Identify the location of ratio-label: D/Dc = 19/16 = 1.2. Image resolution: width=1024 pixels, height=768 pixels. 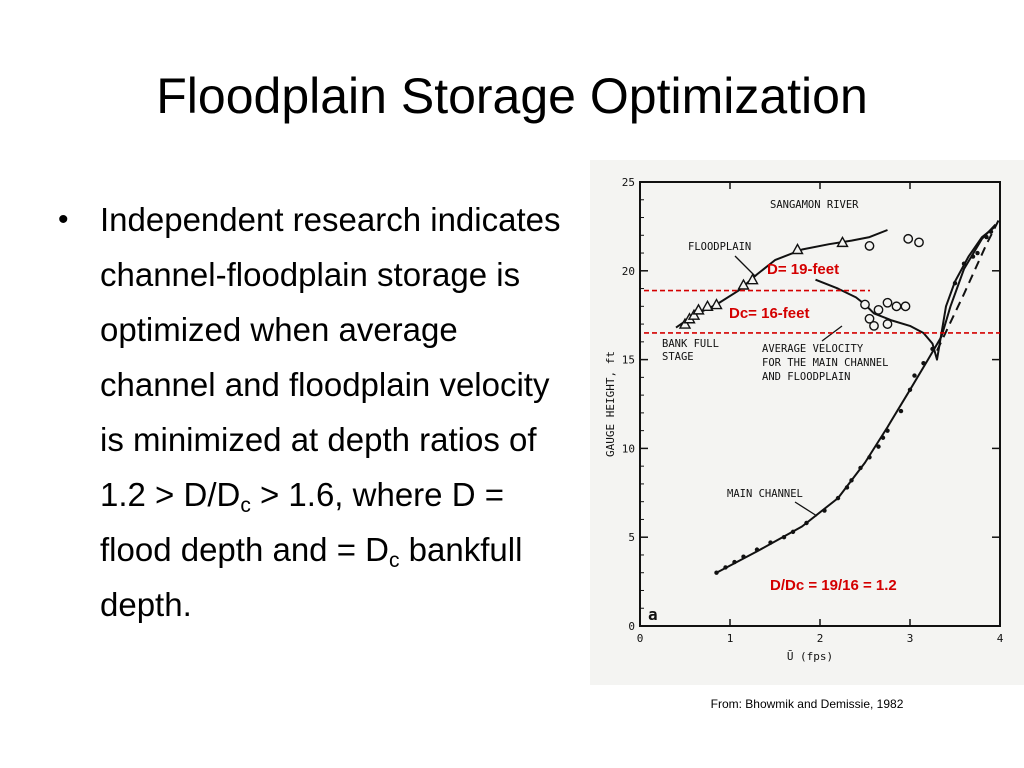
(833, 585).